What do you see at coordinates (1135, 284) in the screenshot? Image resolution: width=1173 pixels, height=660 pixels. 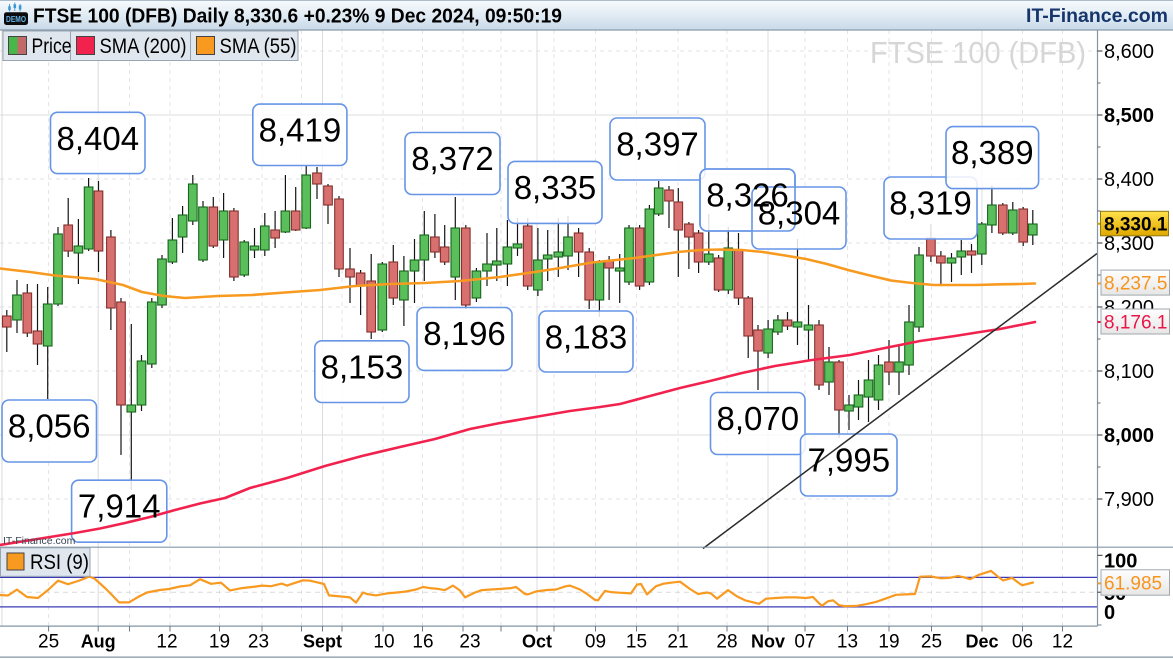 I see `svg-text: 8,237.5` at bounding box center [1135, 284].